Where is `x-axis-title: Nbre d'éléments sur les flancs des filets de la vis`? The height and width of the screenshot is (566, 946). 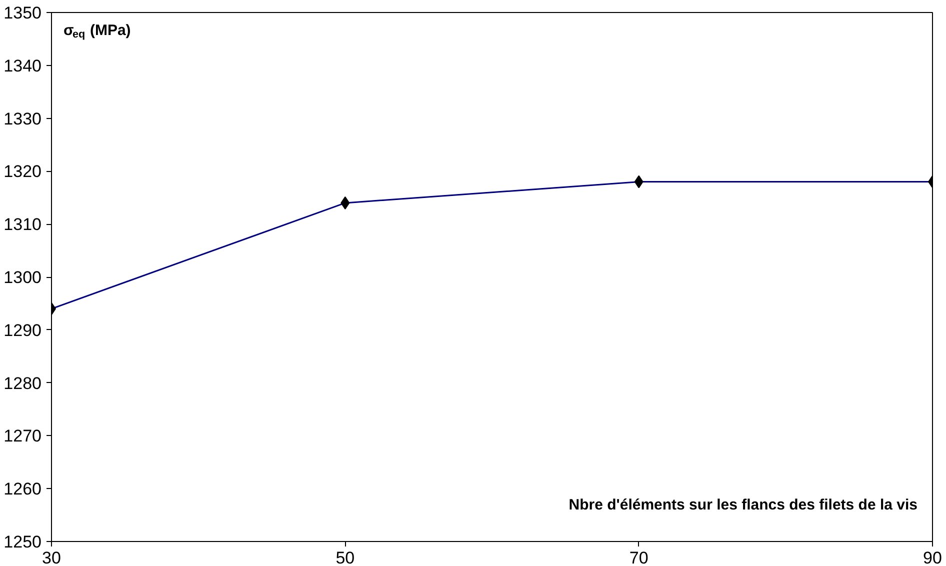
x-axis-title: Nbre d'éléments sur les flancs des filets de la vis is located at coordinates (743, 505).